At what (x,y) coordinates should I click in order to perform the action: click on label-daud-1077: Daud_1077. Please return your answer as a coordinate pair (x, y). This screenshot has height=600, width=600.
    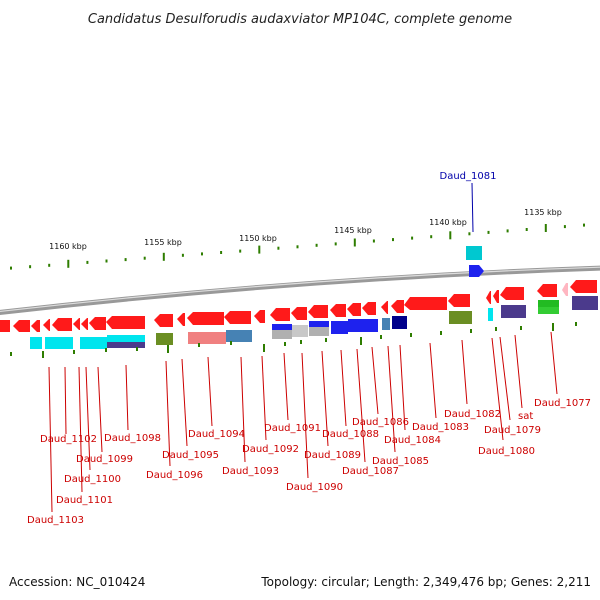
    Looking at the image, I should click on (562, 370).